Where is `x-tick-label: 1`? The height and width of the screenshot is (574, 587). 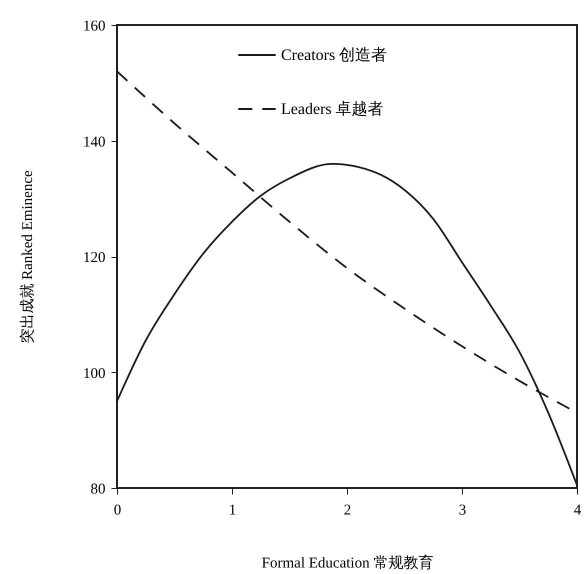 x-tick-label: 1 is located at coordinates (232, 510).